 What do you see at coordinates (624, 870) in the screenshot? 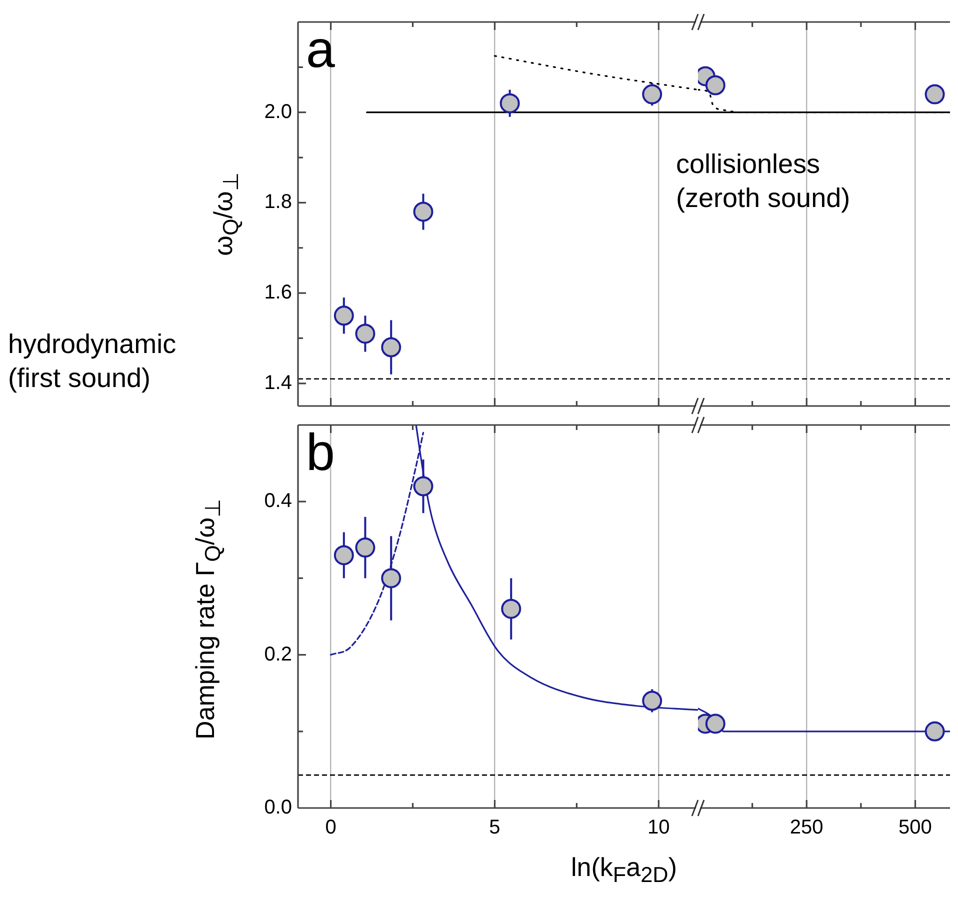
I see `x-axis-title: ln(k$_{F}$a$_{2D}$)` at bounding box center [624, 870].